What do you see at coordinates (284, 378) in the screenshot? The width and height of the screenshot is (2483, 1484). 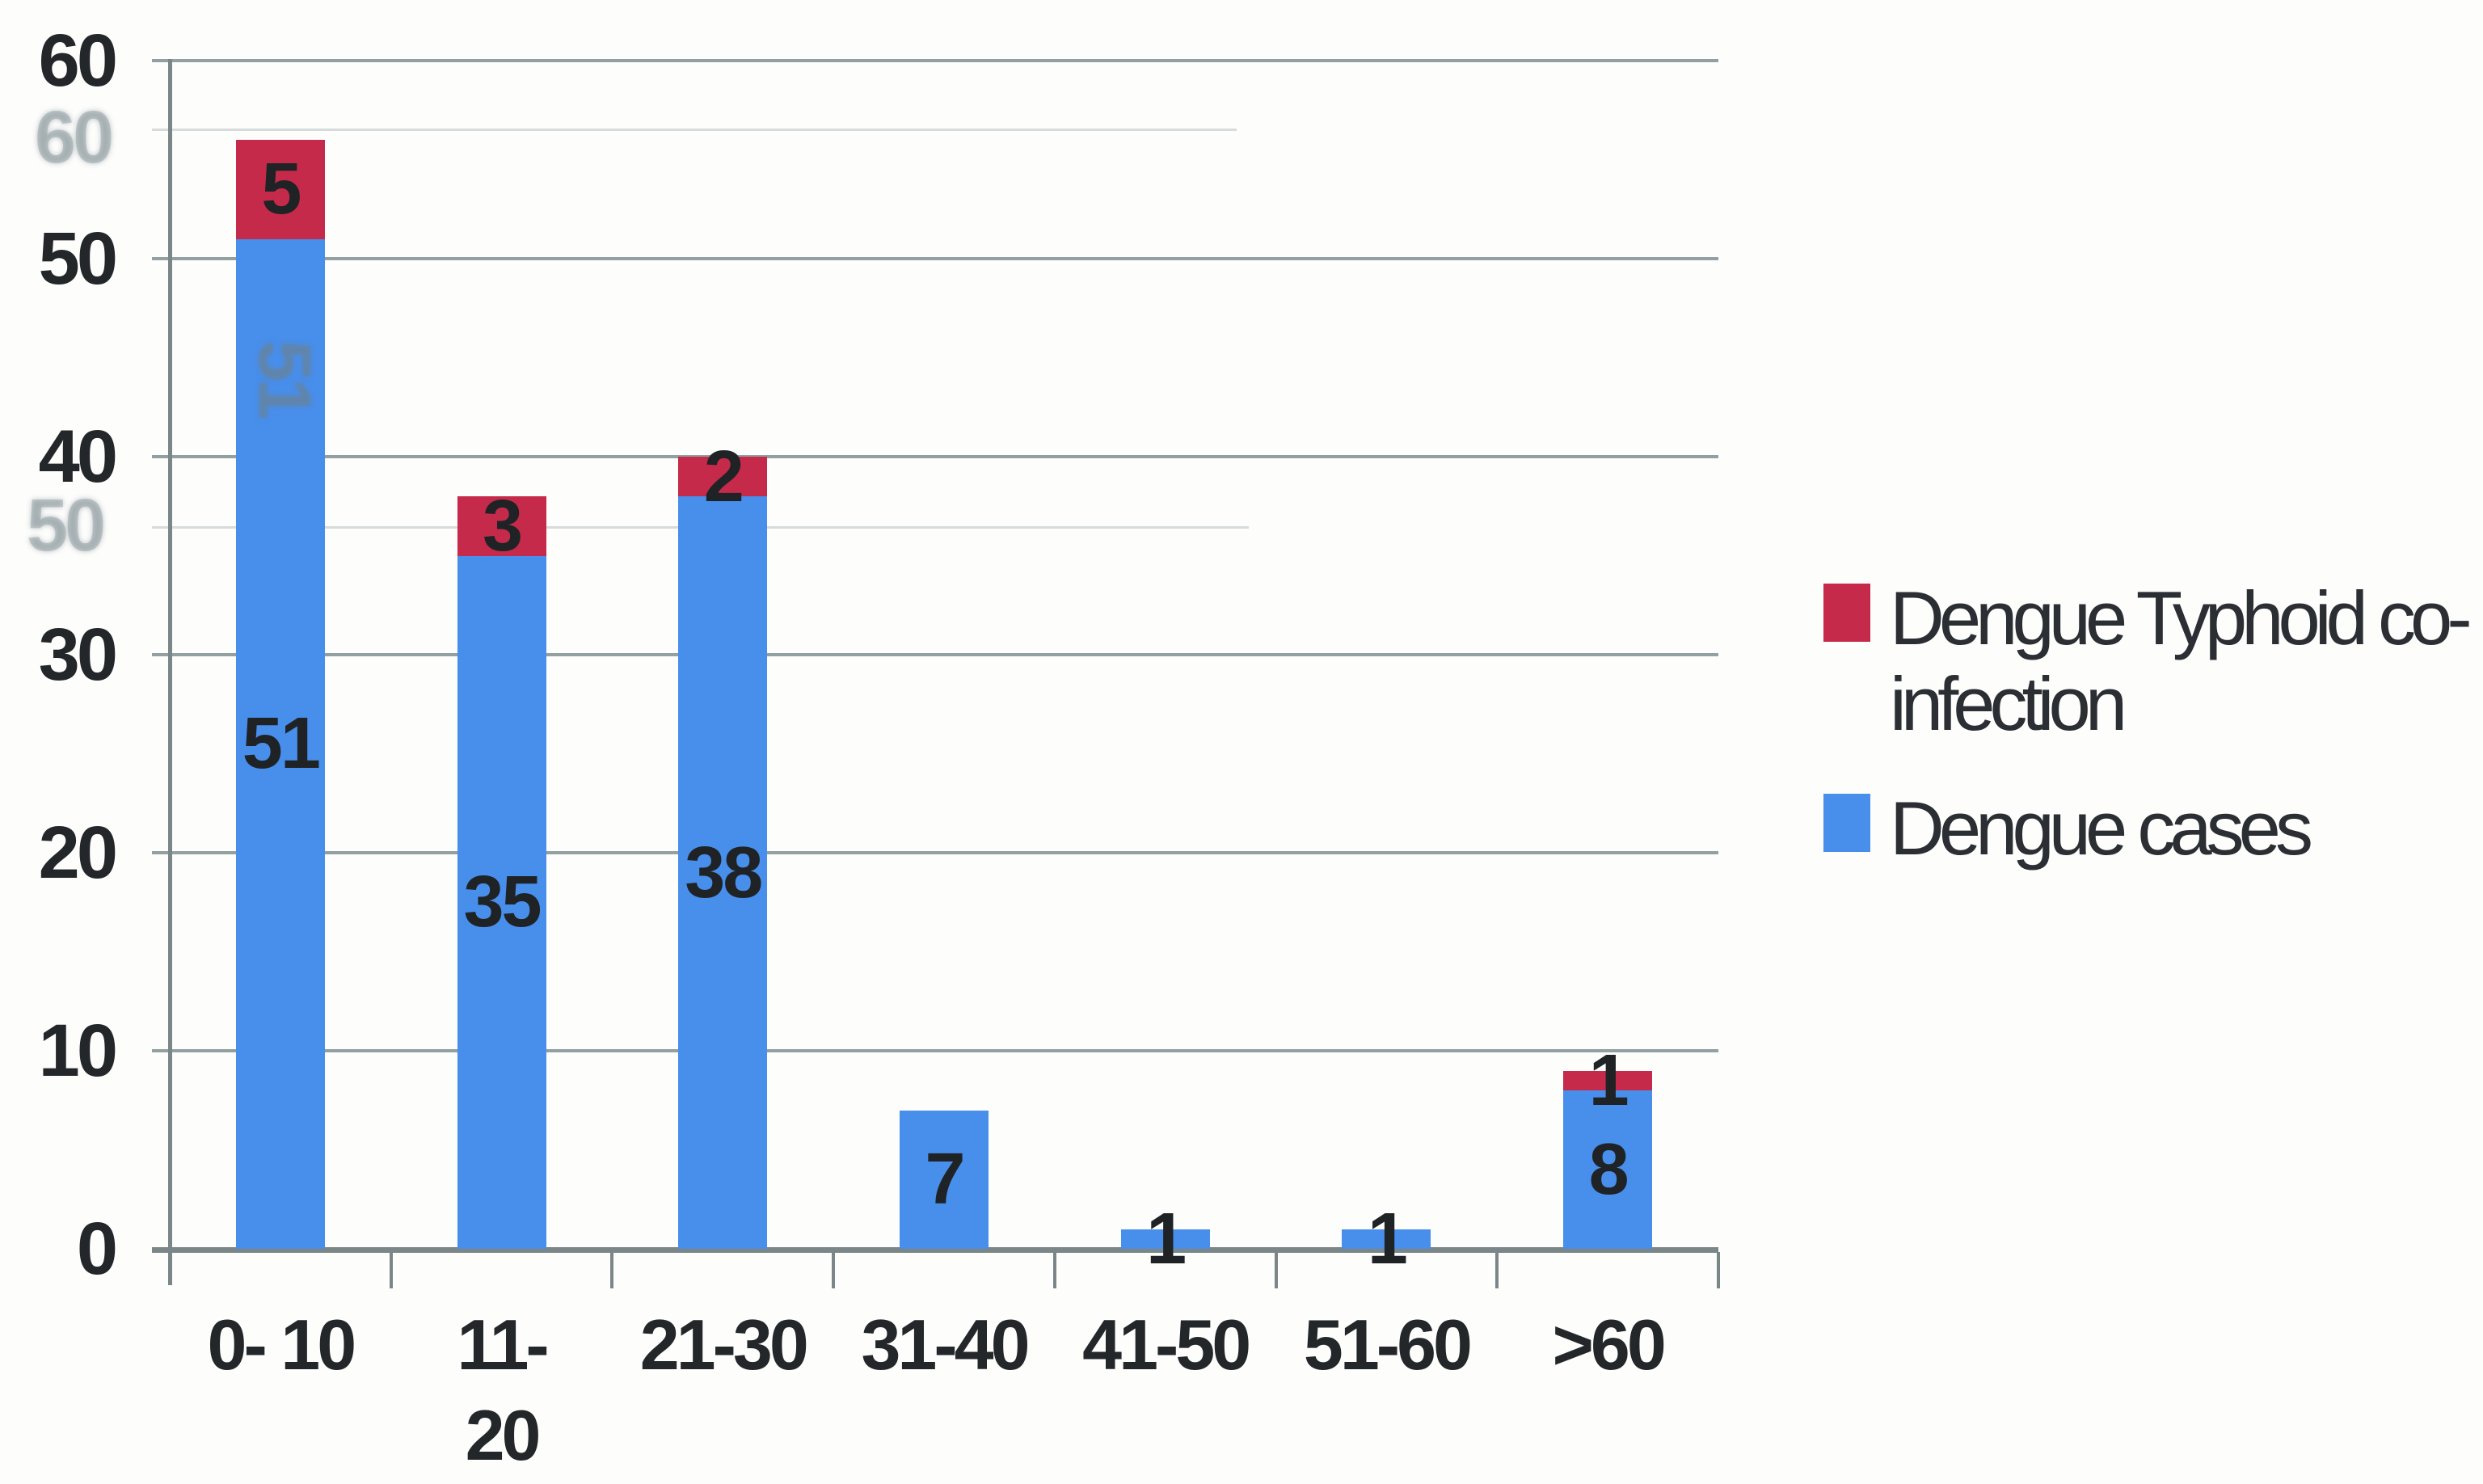 I see `ghost-label-2: 51` at bounding box center [284, 378].